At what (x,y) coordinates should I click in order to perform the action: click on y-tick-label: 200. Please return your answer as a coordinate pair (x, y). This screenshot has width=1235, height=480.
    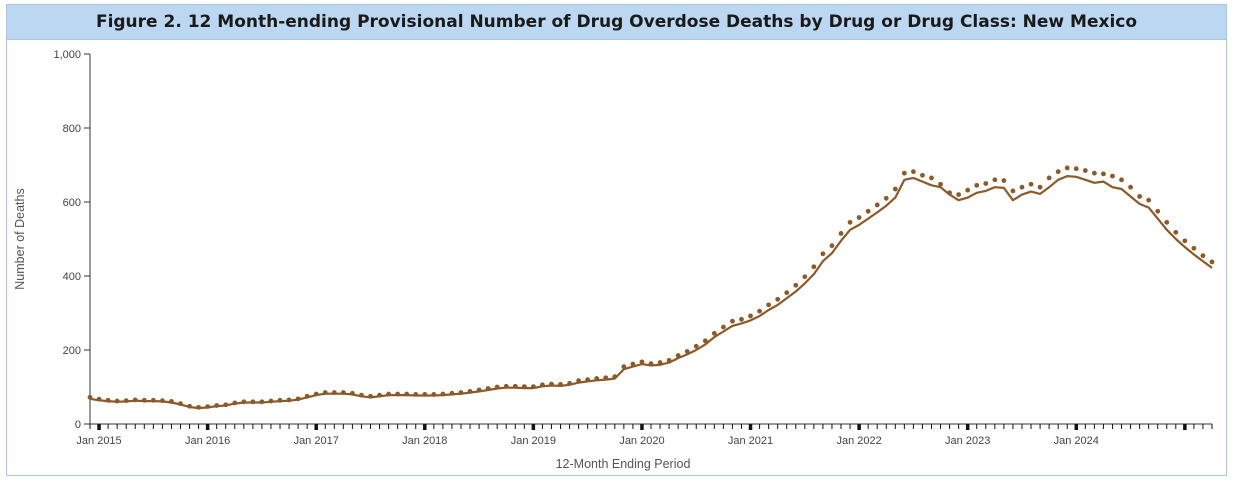
    Looking at the image, I should click on (72, 351).